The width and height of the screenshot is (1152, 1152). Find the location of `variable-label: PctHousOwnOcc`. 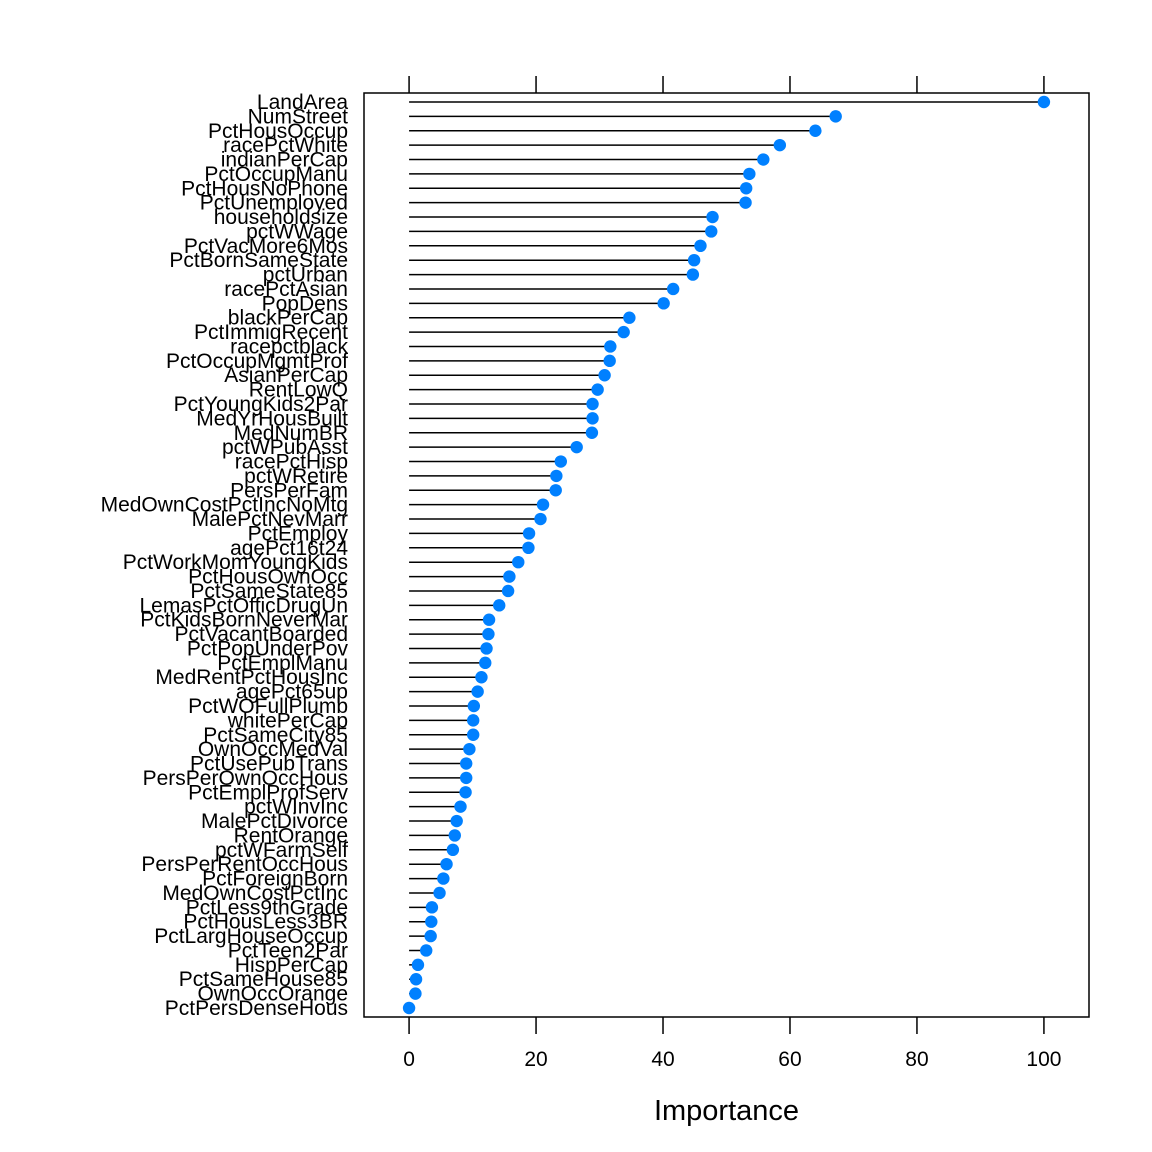

variable-label: PctHousOwnOcc is located at coordinates (268, 577).